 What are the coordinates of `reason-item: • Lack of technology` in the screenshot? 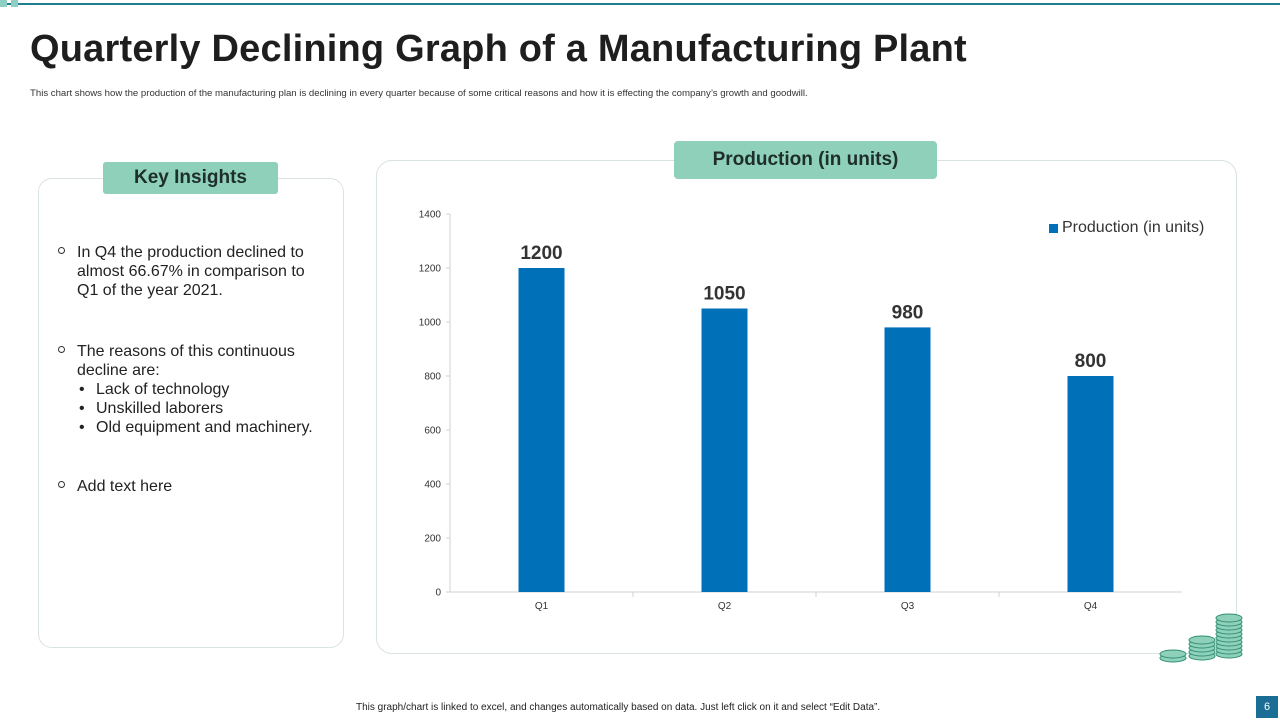 It's located at (154, 389).